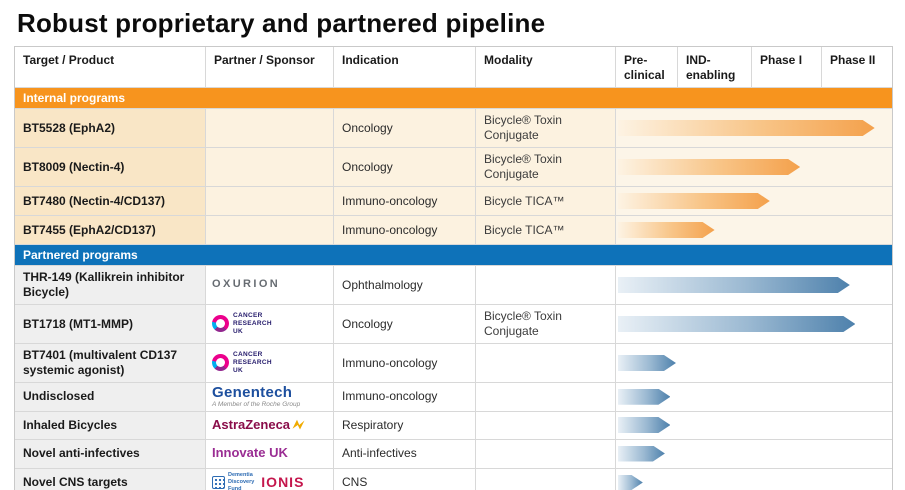  Describe the element at coordinates (110, 167) in the screenshot. I see `target-product: BT8009 (Nectin-4)` at that location.